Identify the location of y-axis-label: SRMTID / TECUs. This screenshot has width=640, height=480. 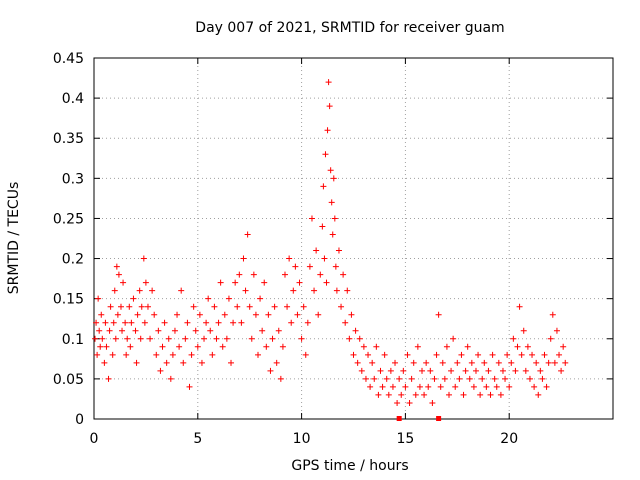
(14, 238).